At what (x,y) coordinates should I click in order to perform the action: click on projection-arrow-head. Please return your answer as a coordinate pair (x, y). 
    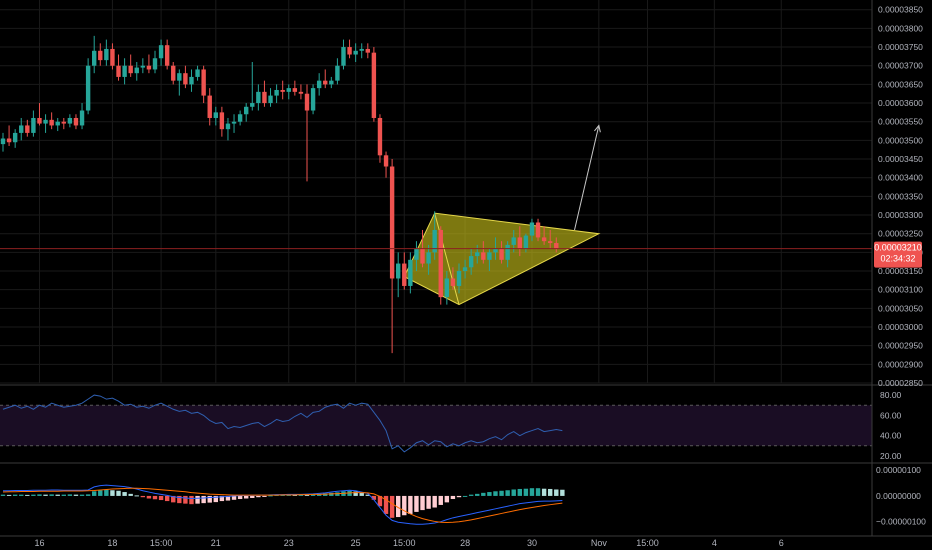
    Looking at the image, I should click on (597, 128).